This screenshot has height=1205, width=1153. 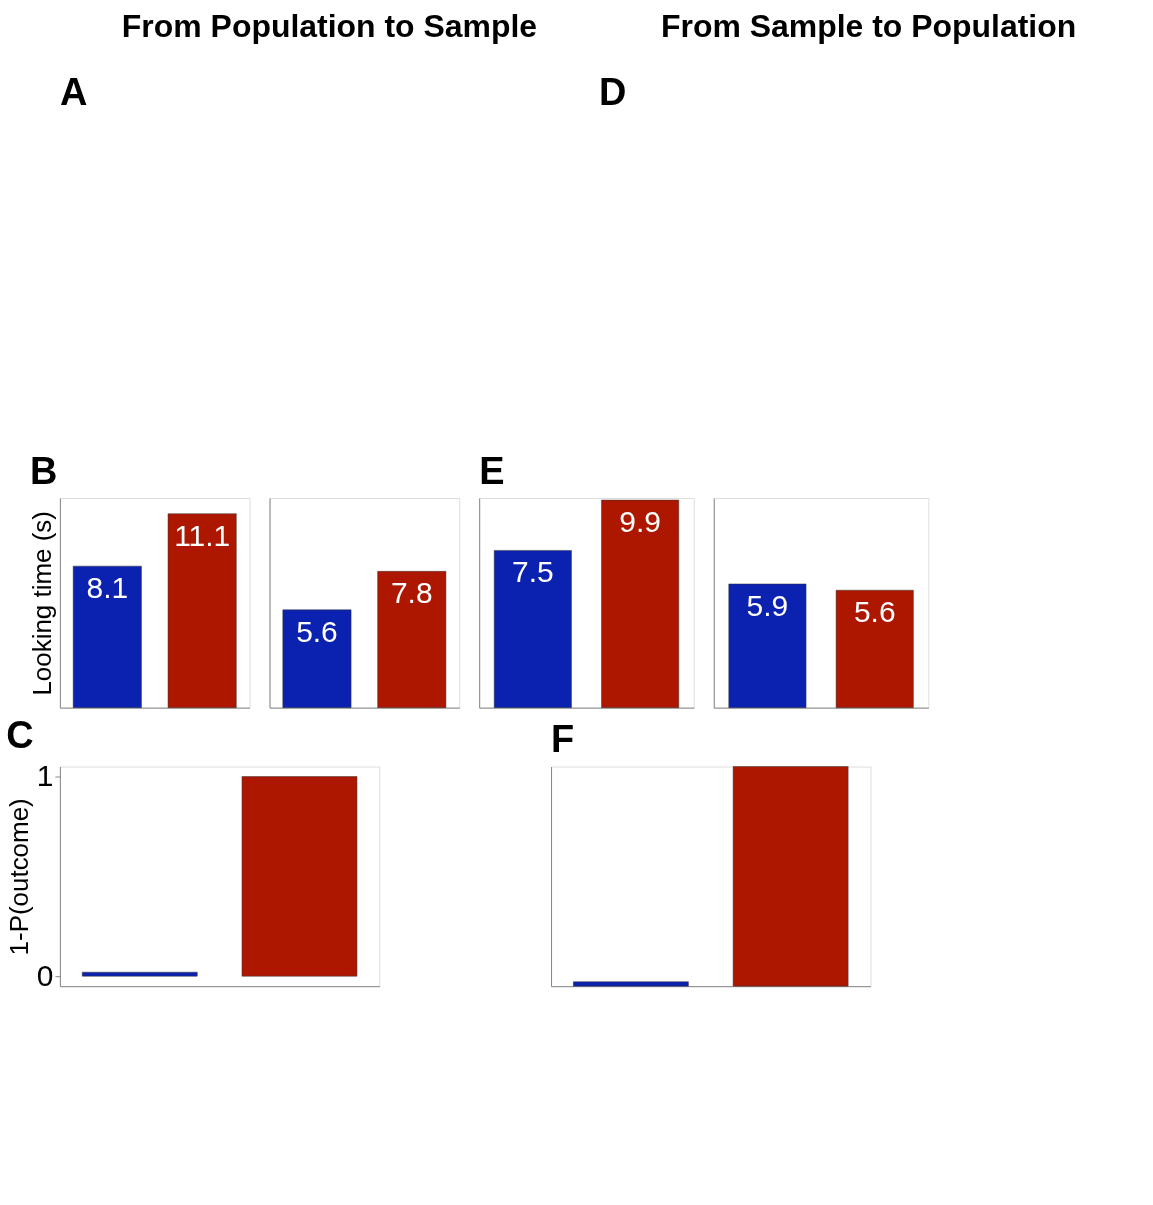 What do you see at coordinates (20, 734) in the screenshot?
I see `chart-title: C` at bounding box center [20, 734].